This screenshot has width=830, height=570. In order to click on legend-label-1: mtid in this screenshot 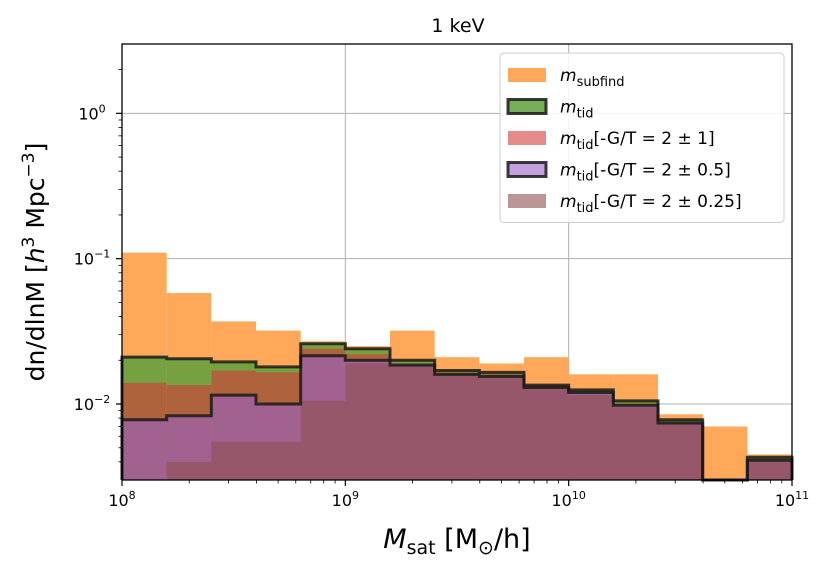, I will do `click(577, 110)`.